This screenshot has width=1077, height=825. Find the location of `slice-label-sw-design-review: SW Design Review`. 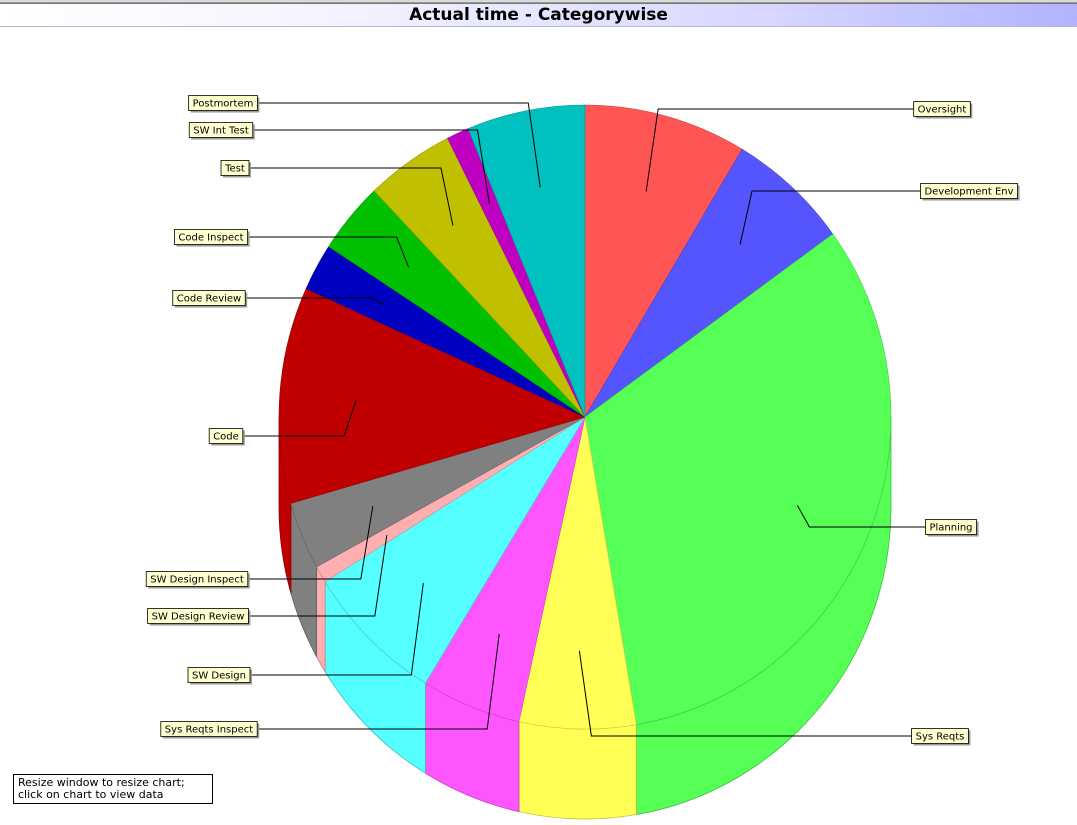

slice-label-sw-design-review: SW Design Review is located at coordinates (198, 617).